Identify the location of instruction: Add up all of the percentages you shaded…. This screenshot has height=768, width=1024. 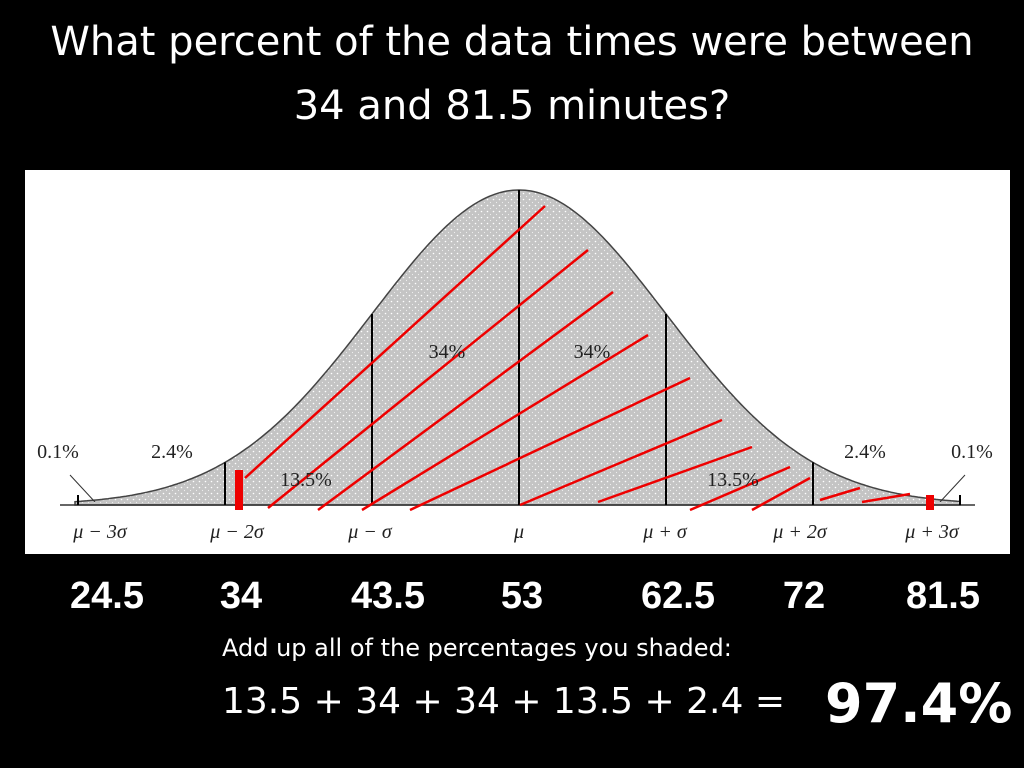
(477, 648).